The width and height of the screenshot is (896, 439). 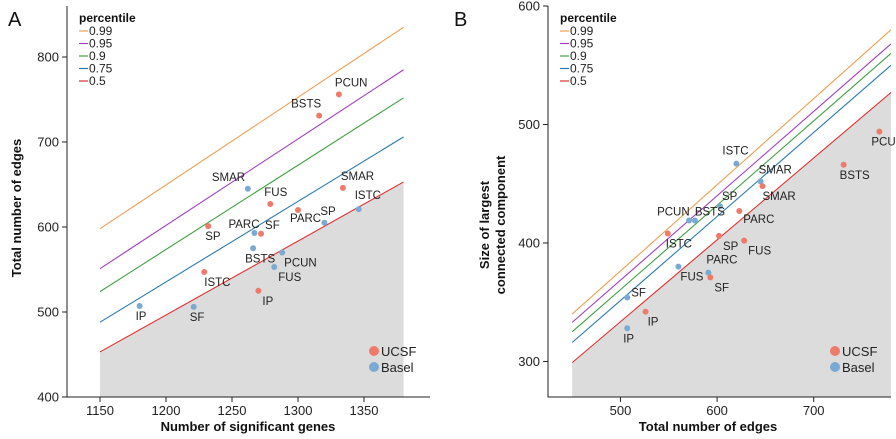 I want to click on x-tick-label: 1250, so click(x=232, y=410).